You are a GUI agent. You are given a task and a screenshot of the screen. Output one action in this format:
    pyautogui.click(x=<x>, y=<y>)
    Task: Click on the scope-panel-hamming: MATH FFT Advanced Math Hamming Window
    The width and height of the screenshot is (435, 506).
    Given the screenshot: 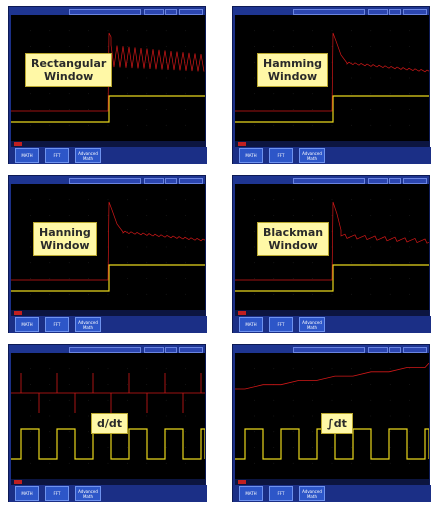 What is the action you would take?
    pyautogui.click(x=331, y=85)
    